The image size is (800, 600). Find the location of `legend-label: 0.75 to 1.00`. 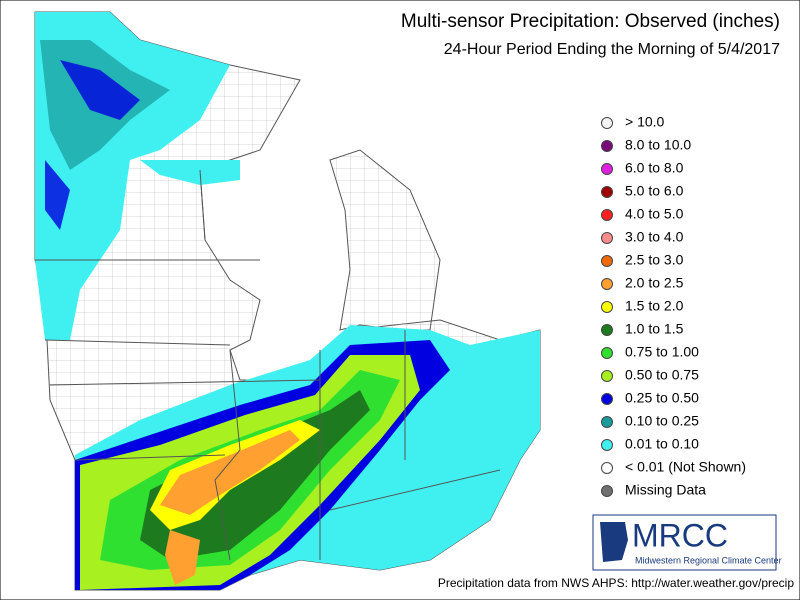

legend-label: 0.75 to 1.00 is located at coordinates (662, 352).